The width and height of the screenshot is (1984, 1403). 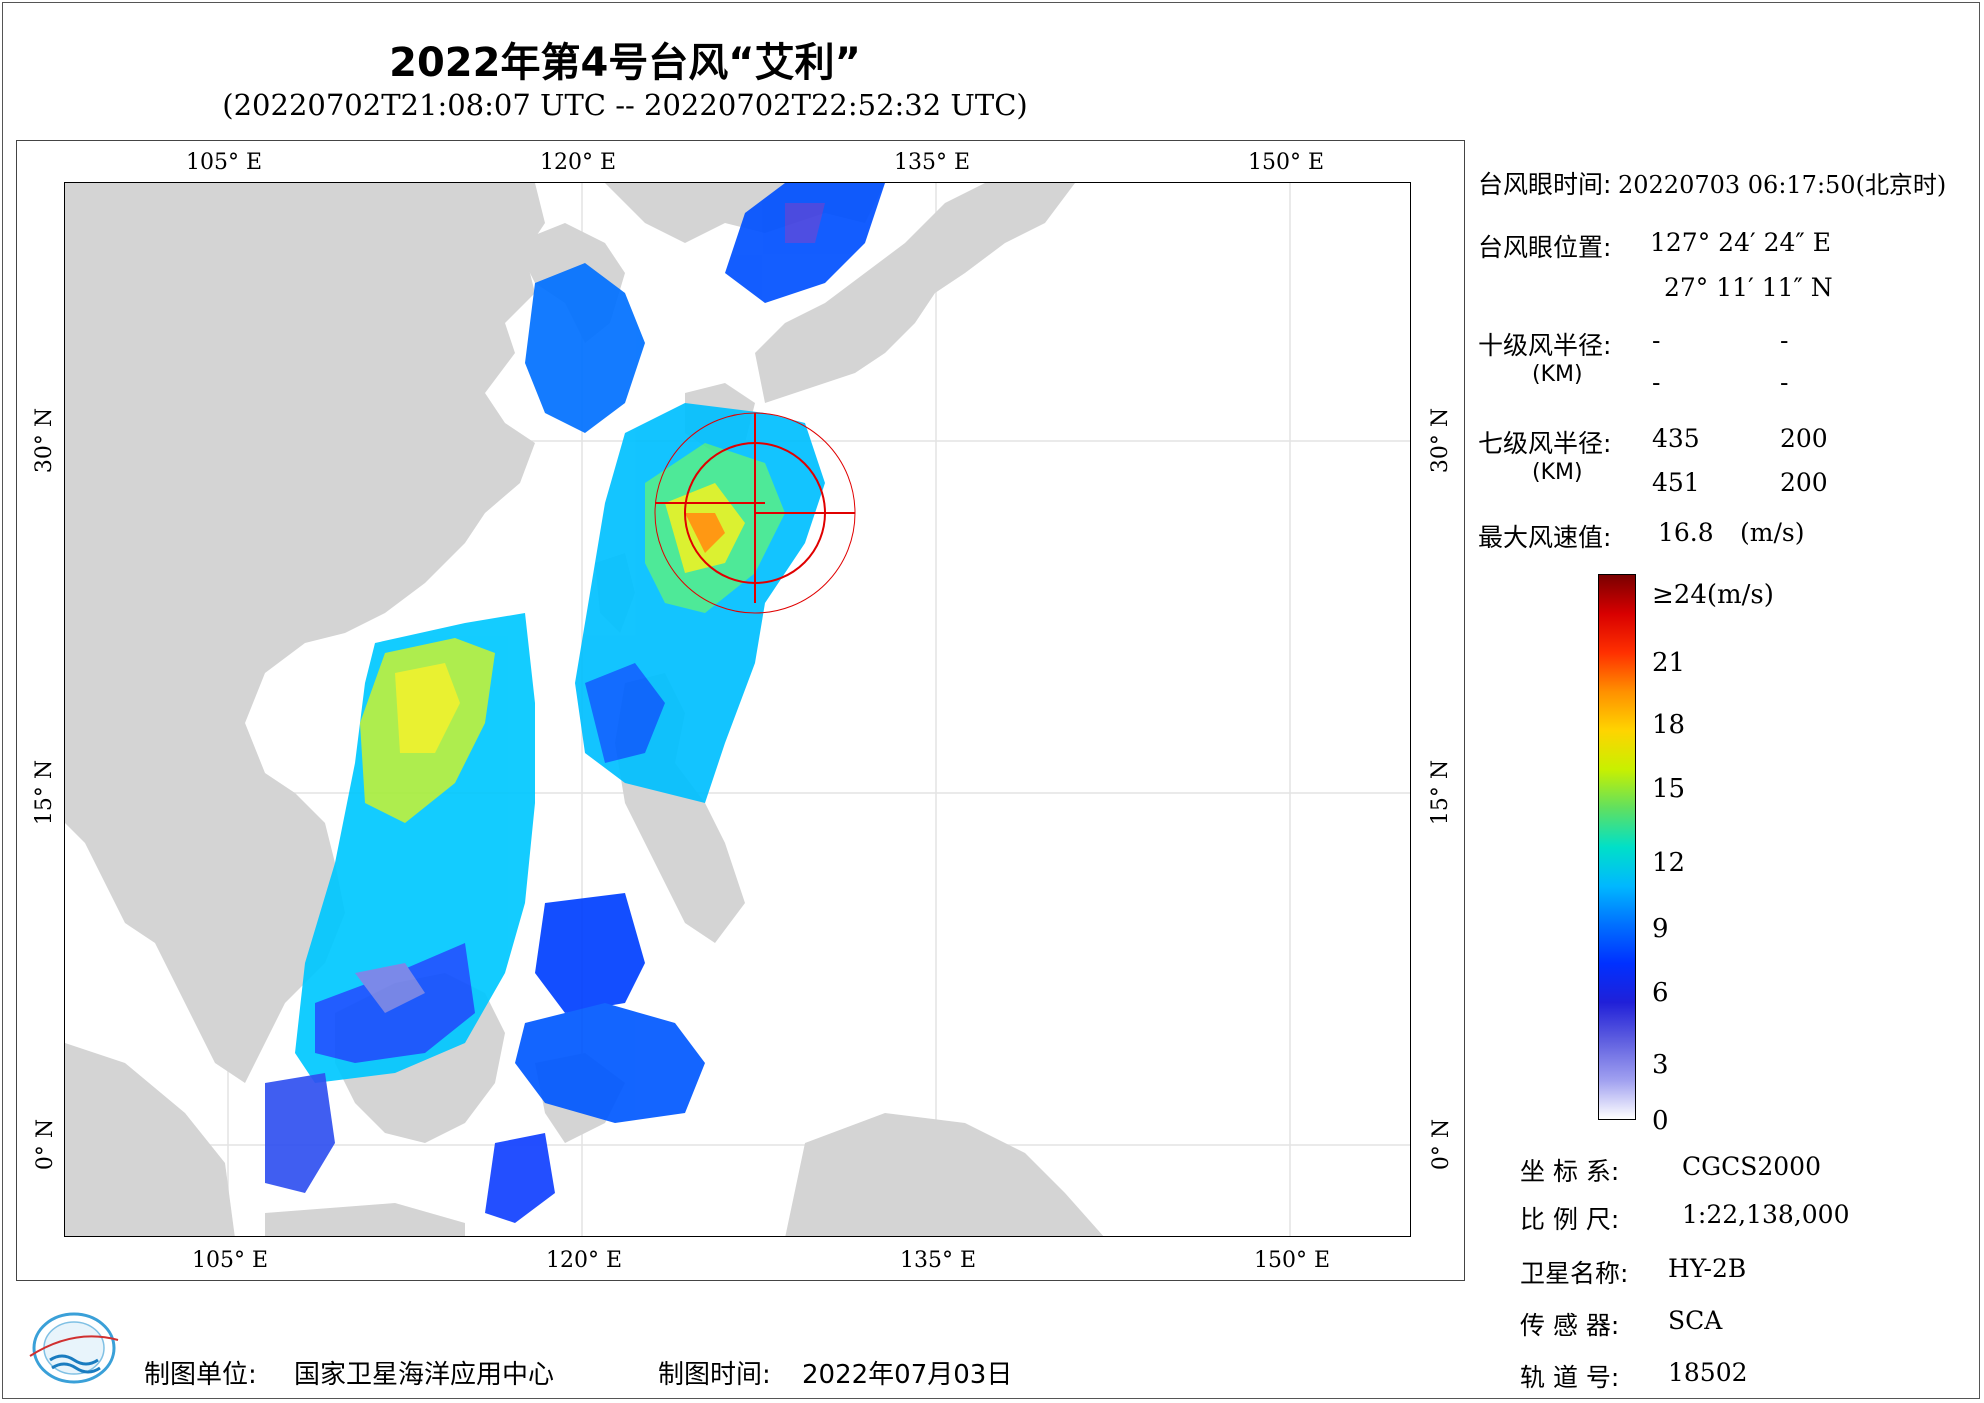 What do you see at coordinates (1669, 789) in the screenshot?
I see `cb-label-15: 15` at bounding box center [1669, 789].